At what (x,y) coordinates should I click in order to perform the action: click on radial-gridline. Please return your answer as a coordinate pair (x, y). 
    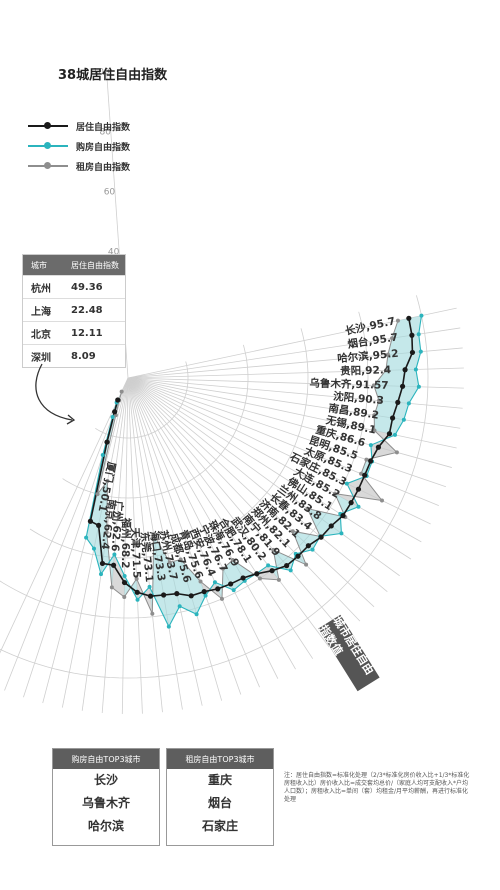
    Looking at the image, I should click on (142, 400).